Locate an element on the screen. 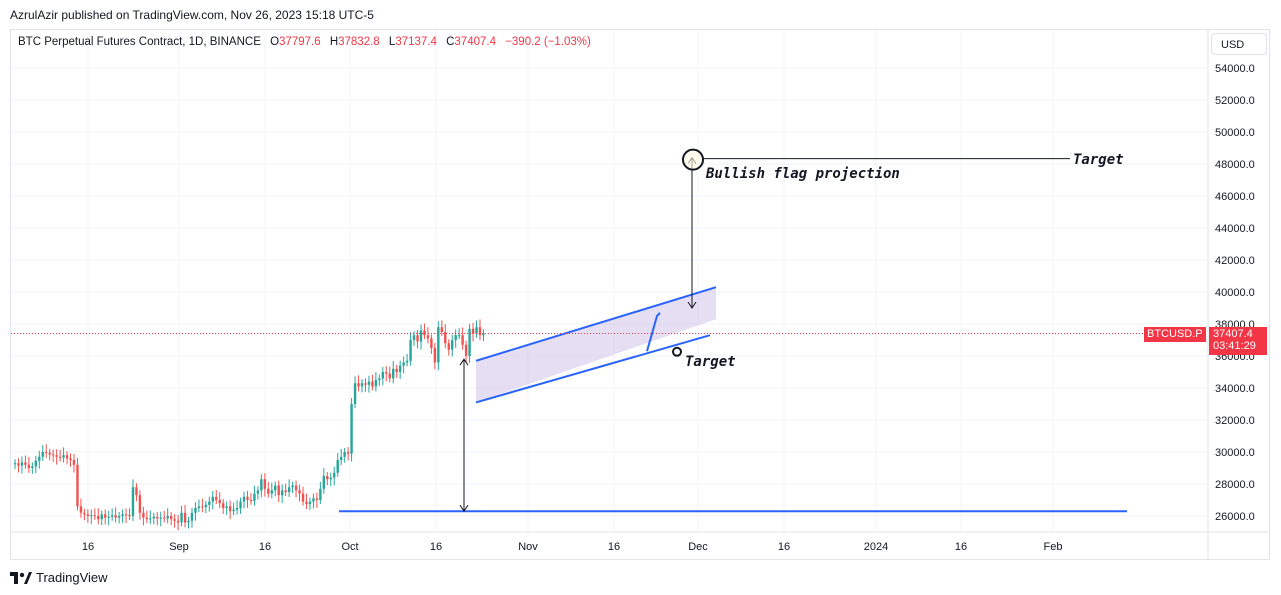 Image resolution: width=1281 pixels, height=595 pixels. legend-high-label: H is located at coordinates (334, 42).